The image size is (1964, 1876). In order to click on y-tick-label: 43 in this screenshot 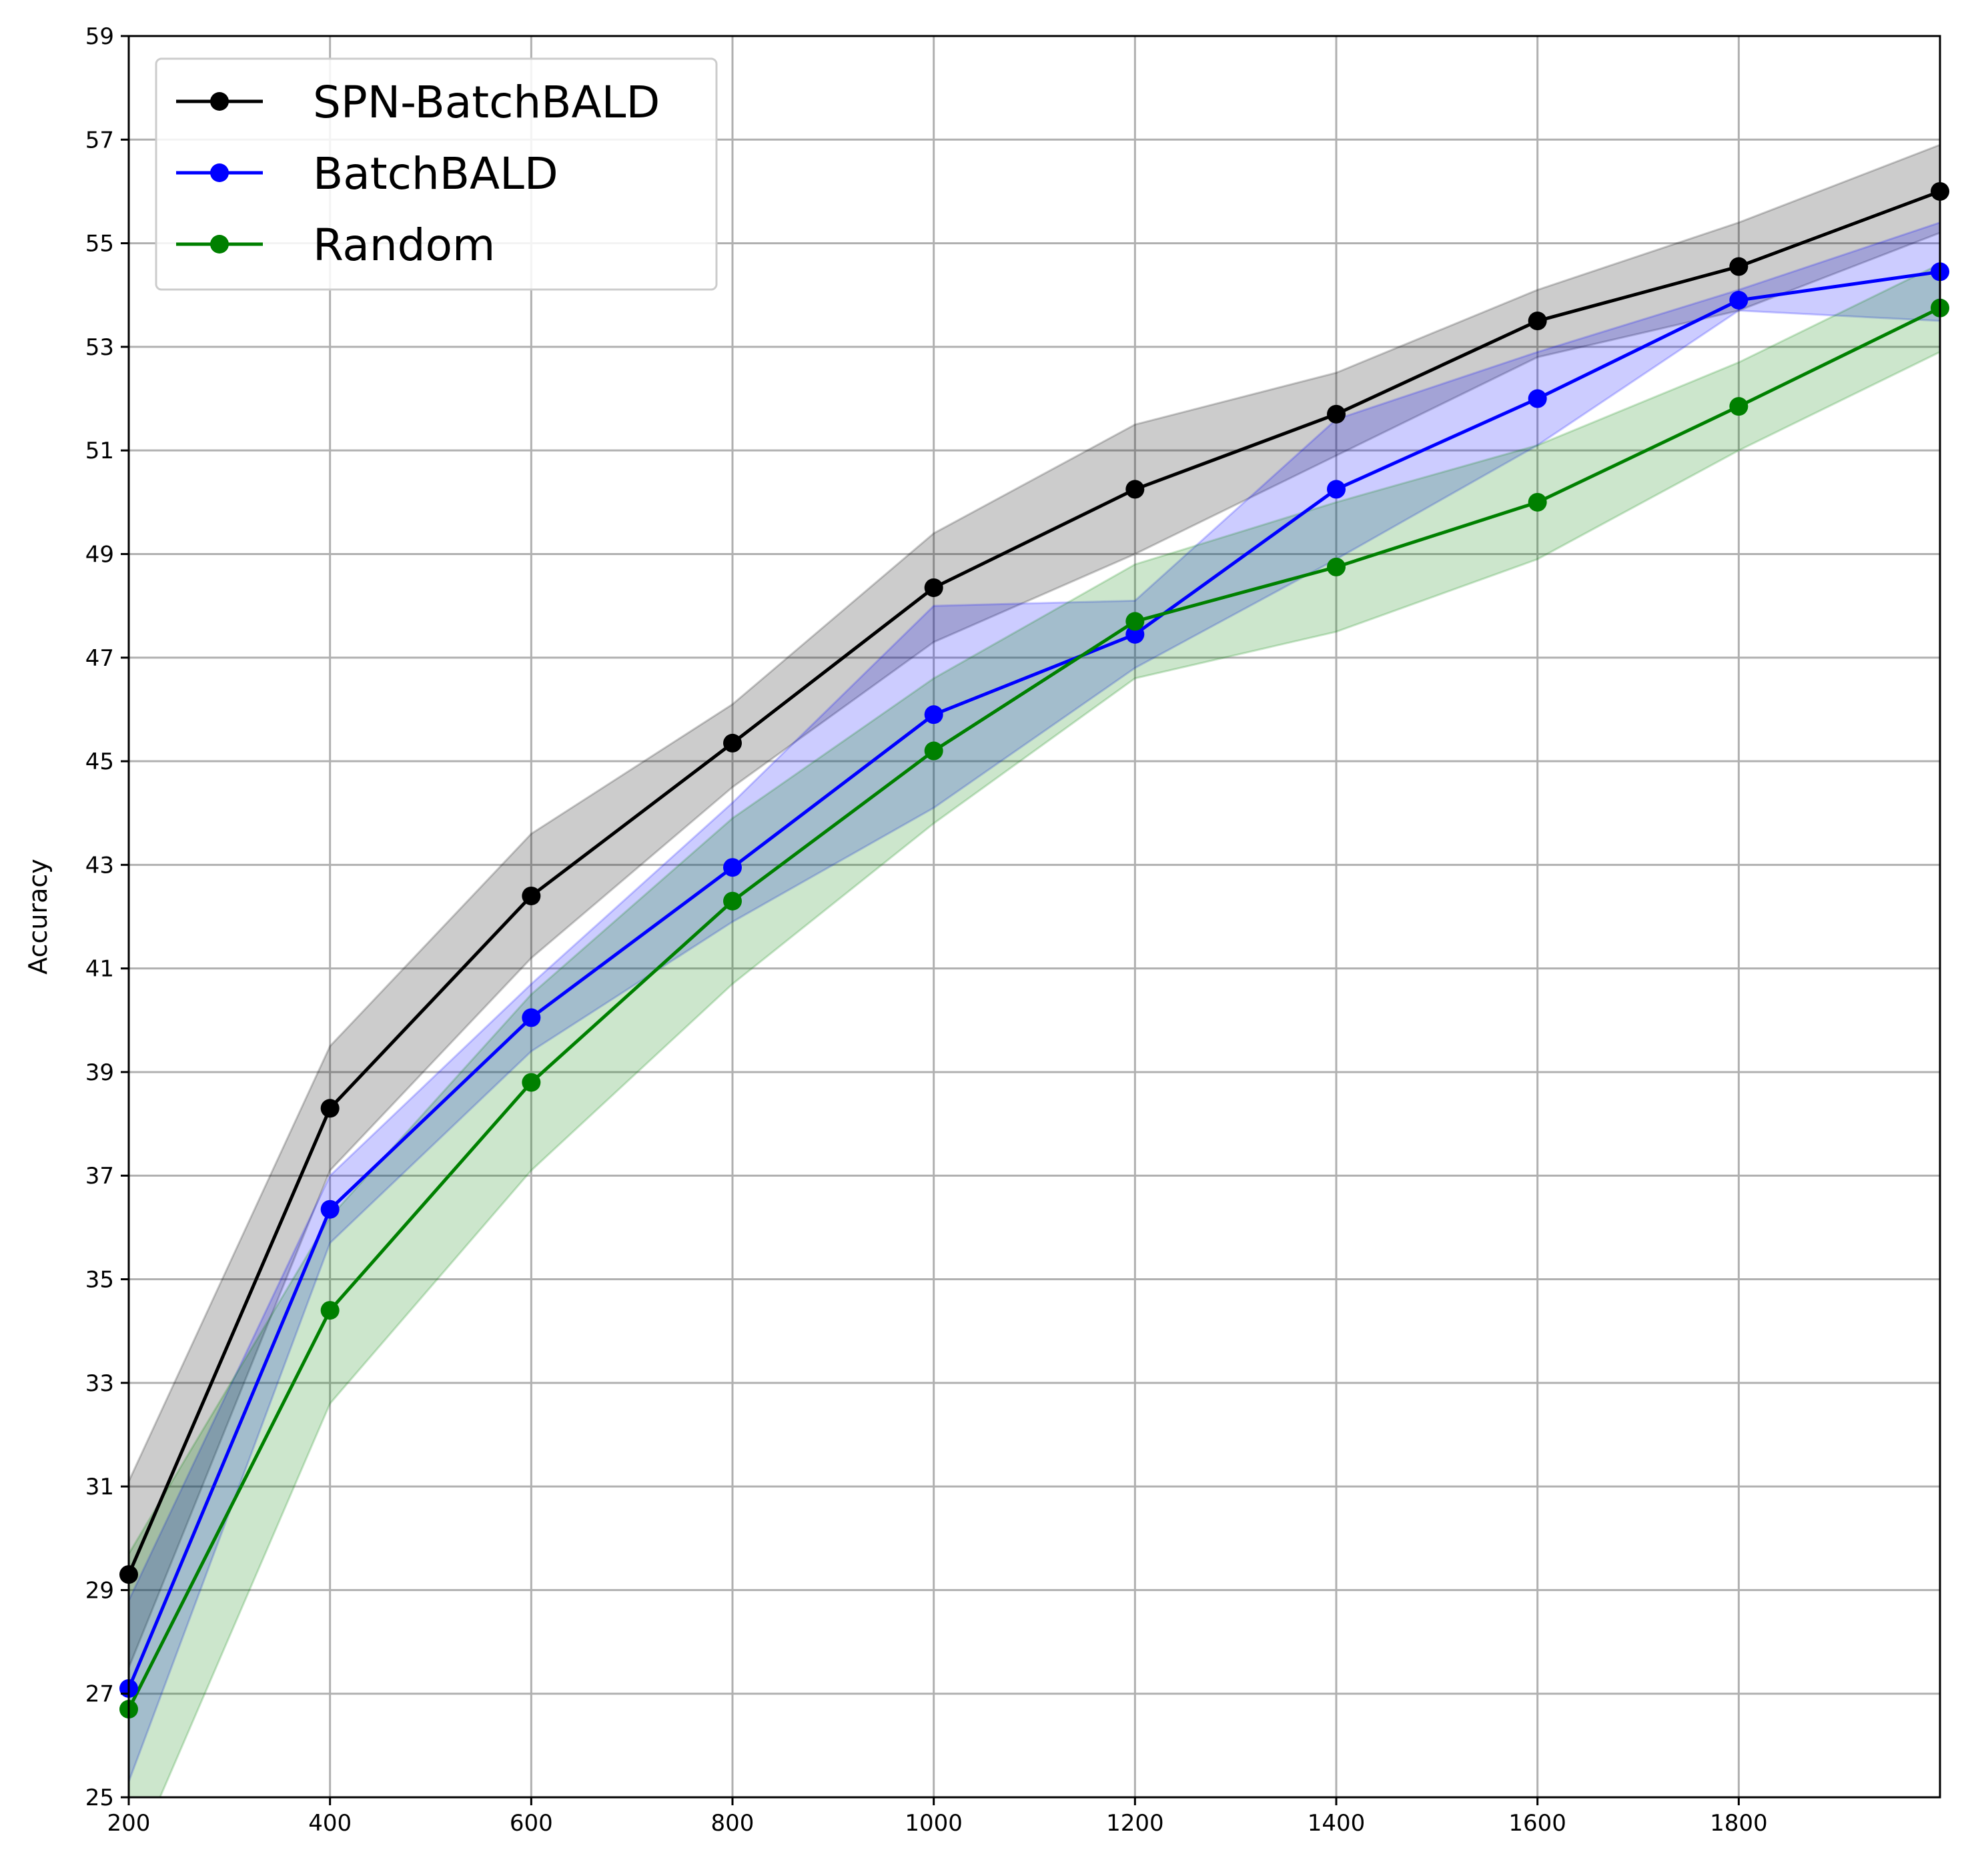, I will do `click(100, 865)`.